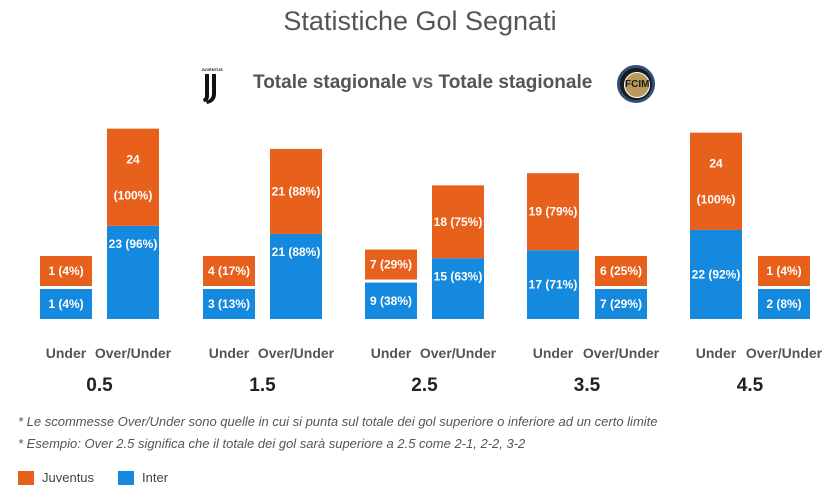  I want to click on label-juventus-over-3.5: 6 (25%), so click(621, 271).